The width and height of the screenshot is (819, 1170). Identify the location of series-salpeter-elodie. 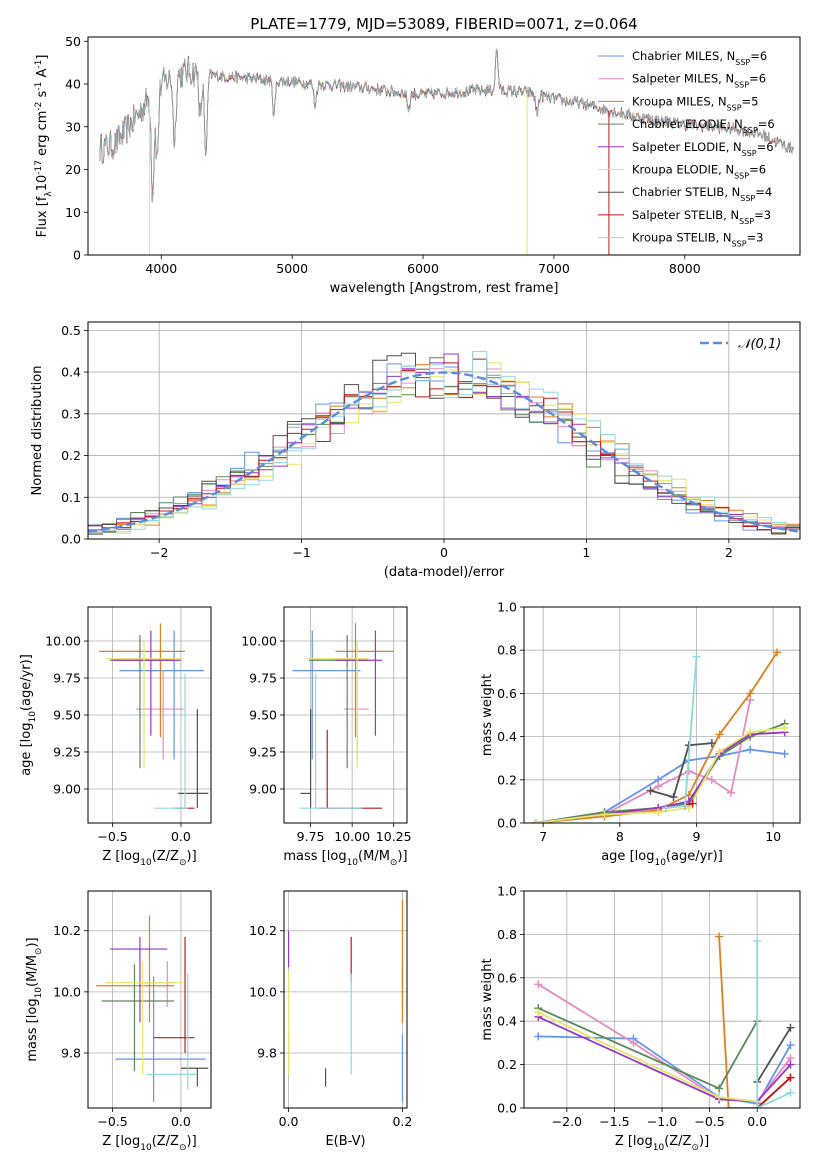
(664, 1059).